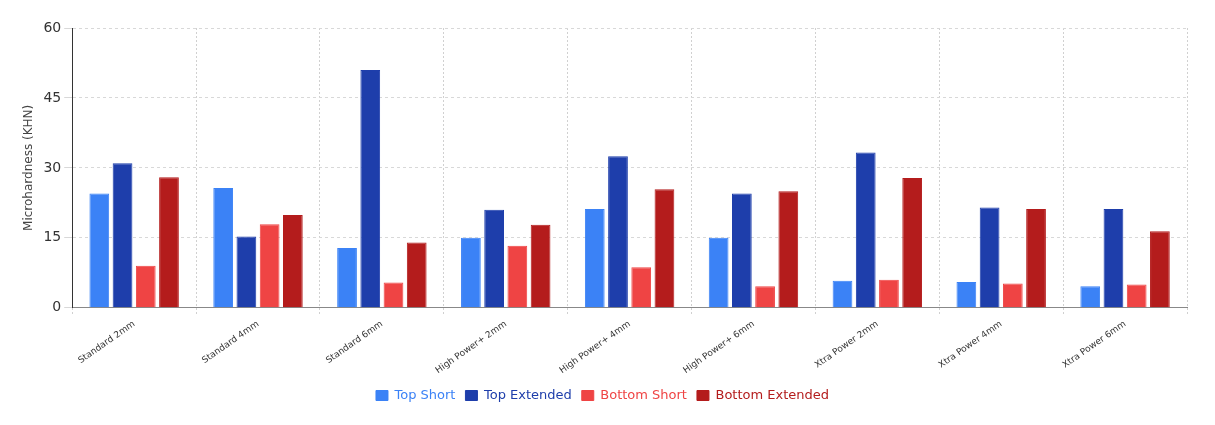 The width and height of the screenshot is (1215, 425). Describe the element at coordinates (52, 96) in the screenshot. I see `y-tick-label: 45` at that location.